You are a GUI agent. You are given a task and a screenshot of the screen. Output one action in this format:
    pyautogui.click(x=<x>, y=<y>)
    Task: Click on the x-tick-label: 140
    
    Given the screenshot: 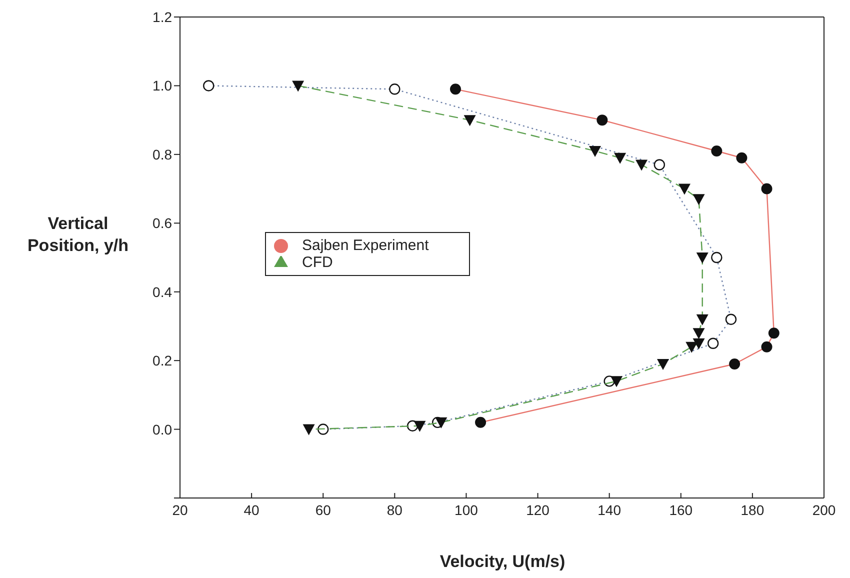 What is the action you would take?
    pyautogui.click(x=610, y=510)
    